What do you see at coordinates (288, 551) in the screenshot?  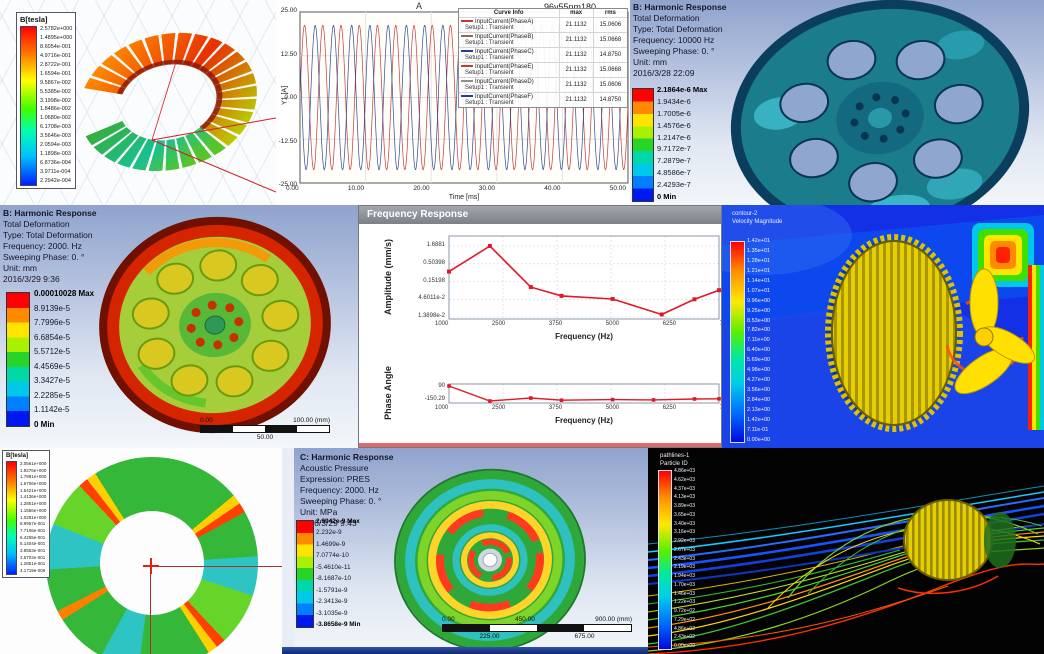 I see `left-margin` at bounding box center [288, 551].